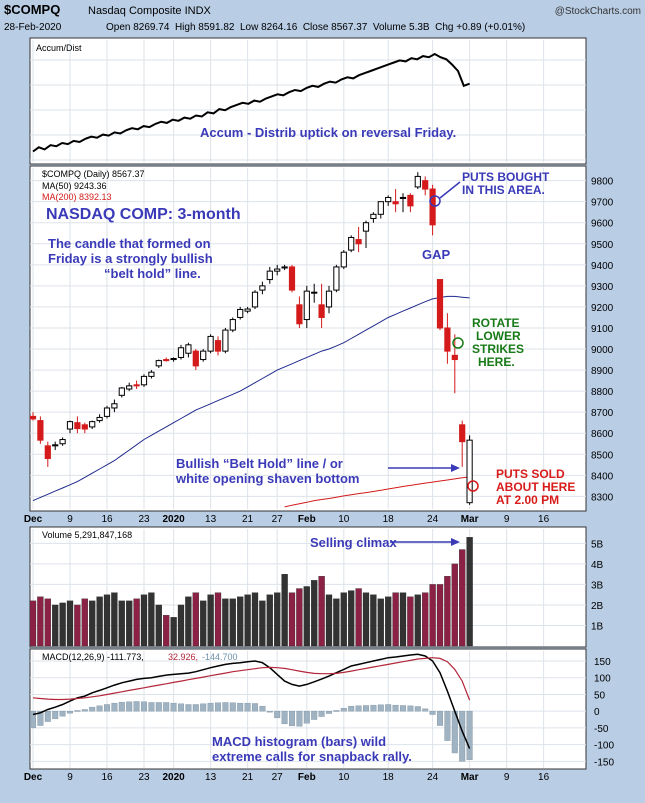  What do you see at coordinates (498, 349) in the screenshot?
I see `rotate-3: STRIKES` at bounding box center [498, 349].